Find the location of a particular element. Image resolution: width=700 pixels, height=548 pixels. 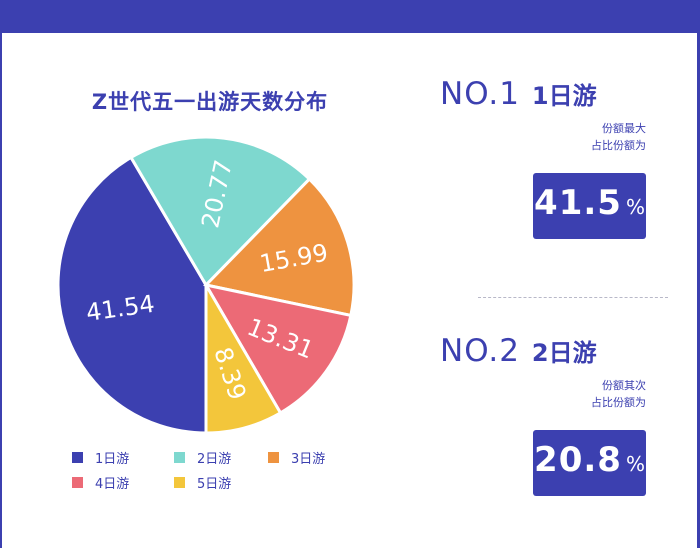

highlight-1-unit: % is located at coordinates (635, 207).